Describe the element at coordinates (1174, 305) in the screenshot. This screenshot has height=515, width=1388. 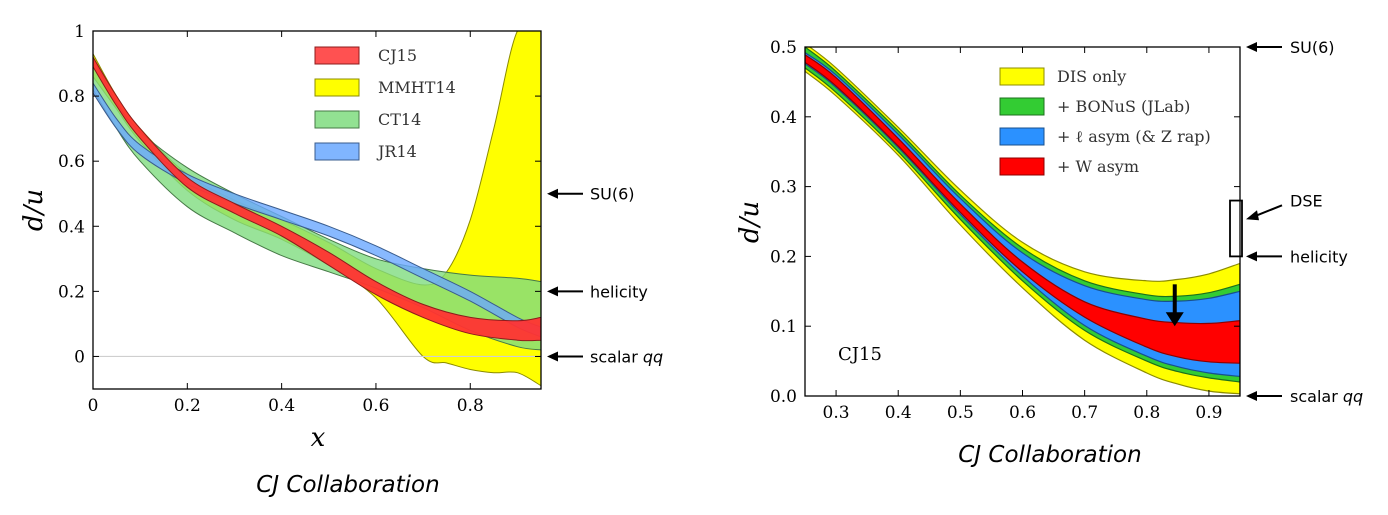
I see `right-trend-arrow` at that location.